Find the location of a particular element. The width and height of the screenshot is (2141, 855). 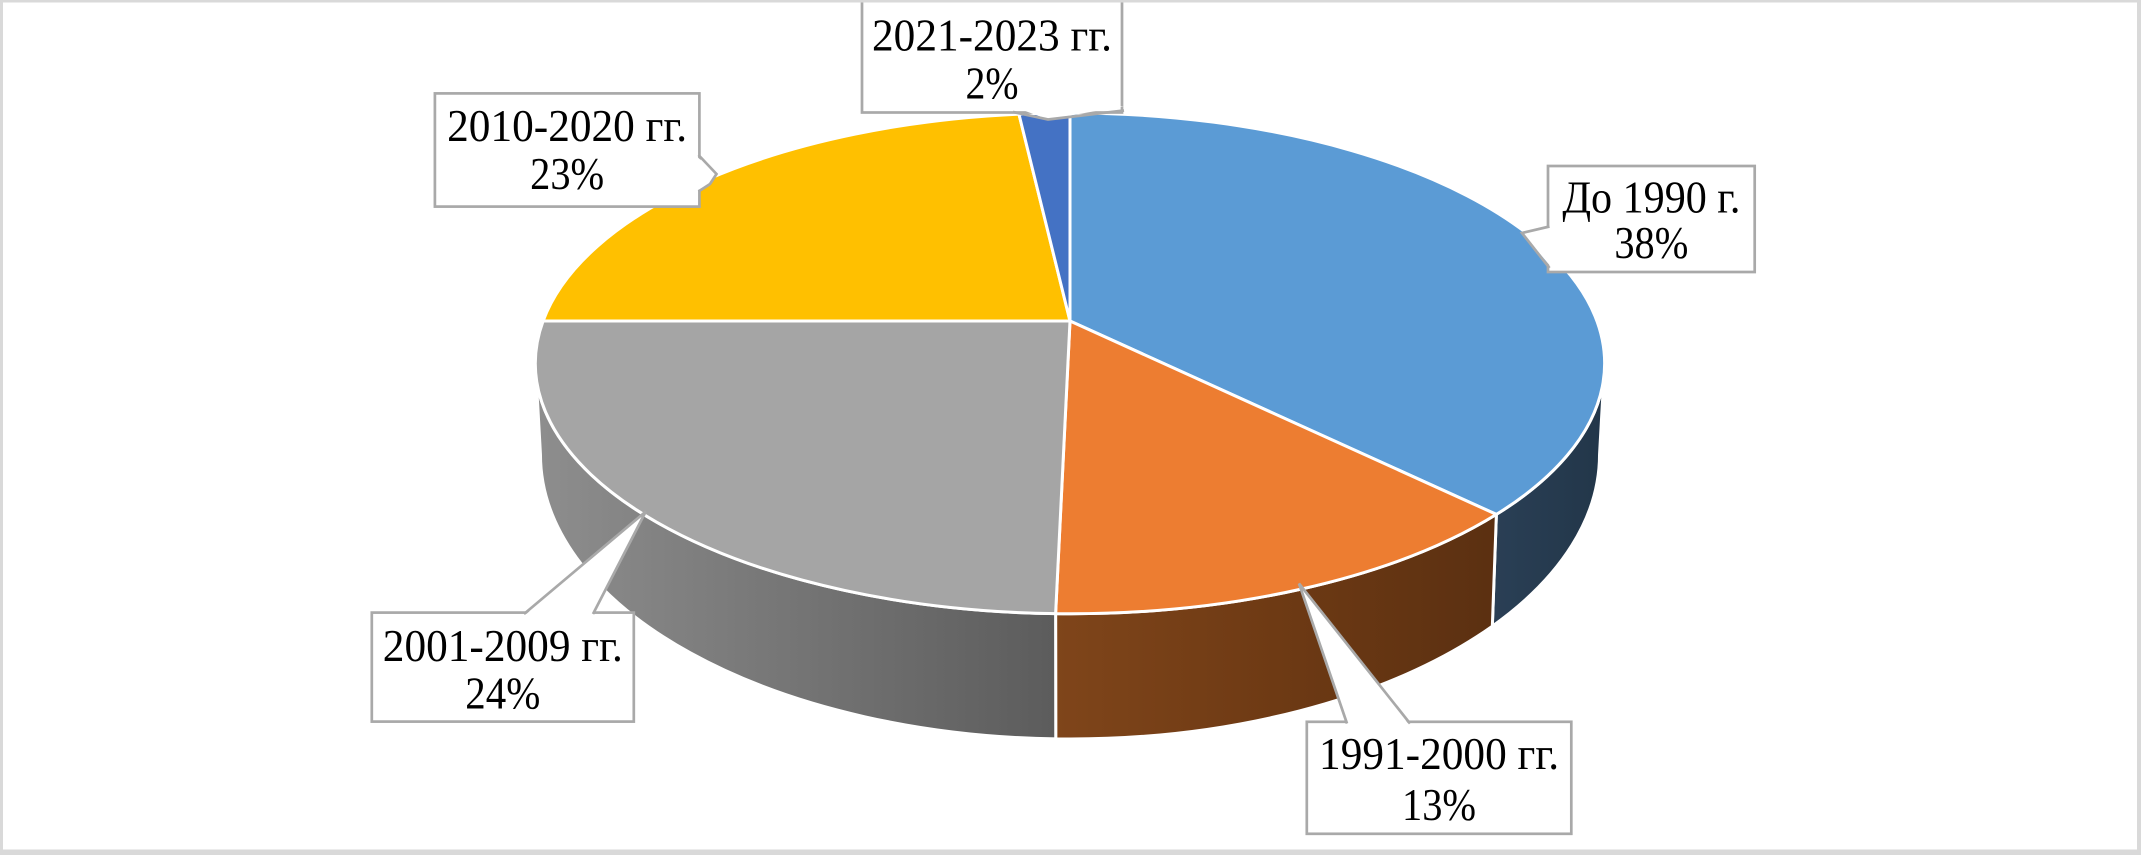

svg-text: 38% is located at coordinates (1651, 242).